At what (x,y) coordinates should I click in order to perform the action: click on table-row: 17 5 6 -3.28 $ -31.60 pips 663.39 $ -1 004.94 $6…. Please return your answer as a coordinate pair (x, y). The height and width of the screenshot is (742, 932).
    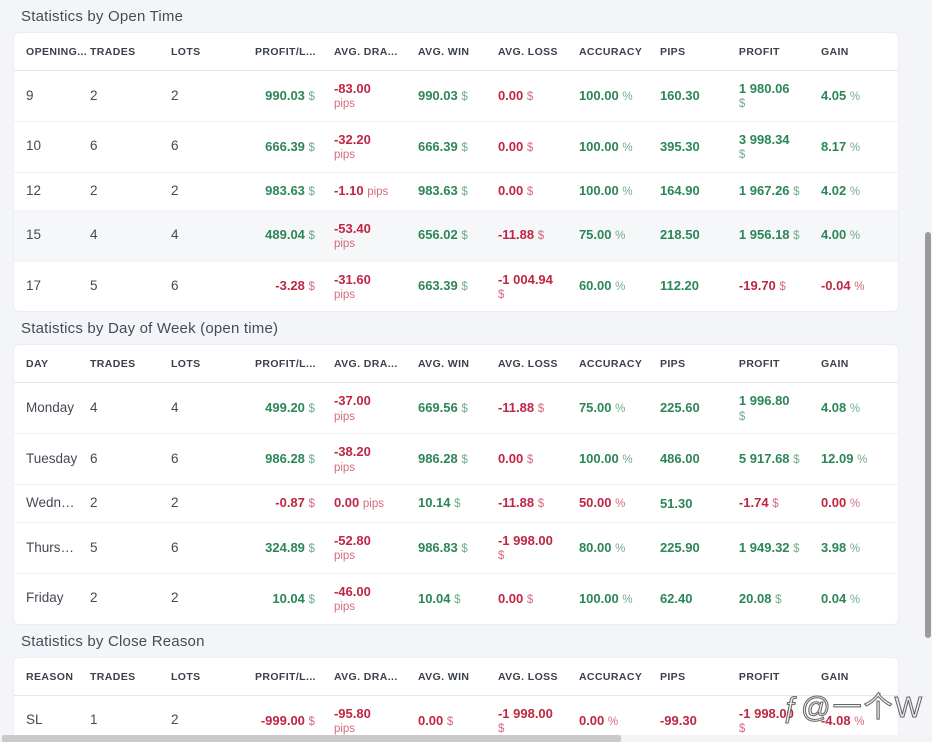
    Looking at the image, I should click on (456, 286).